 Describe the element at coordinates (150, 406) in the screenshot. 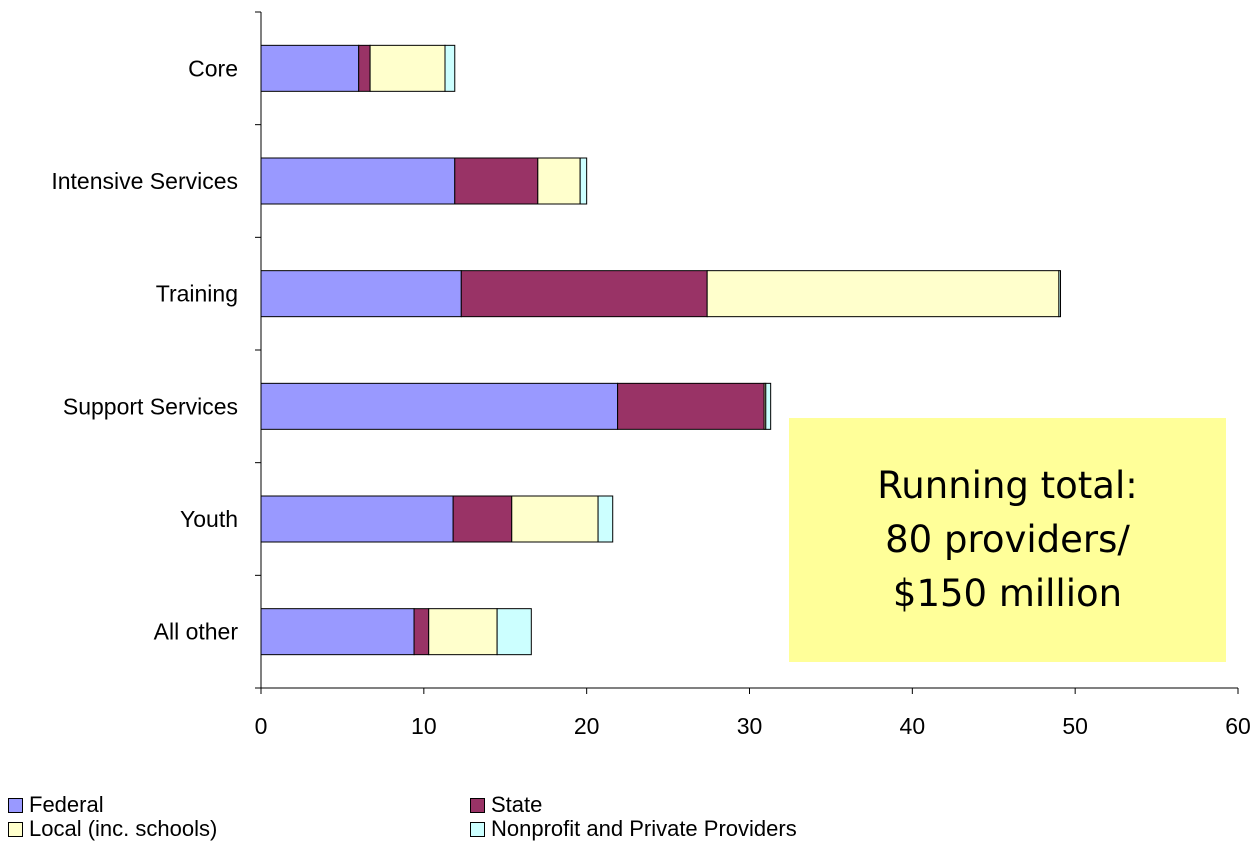

I see `category-label: Support Services` at that location.